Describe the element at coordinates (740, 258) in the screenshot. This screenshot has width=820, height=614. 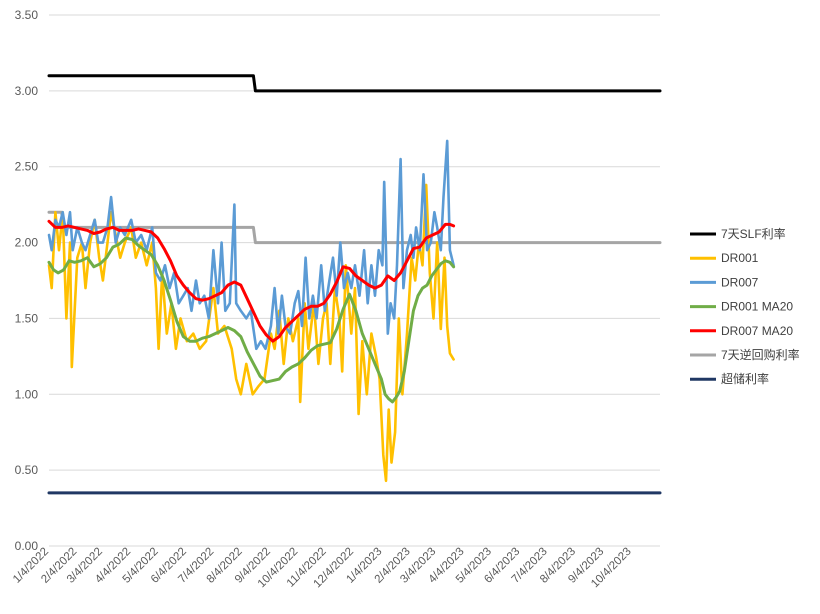
I see `legend-label: DR001` at that location.